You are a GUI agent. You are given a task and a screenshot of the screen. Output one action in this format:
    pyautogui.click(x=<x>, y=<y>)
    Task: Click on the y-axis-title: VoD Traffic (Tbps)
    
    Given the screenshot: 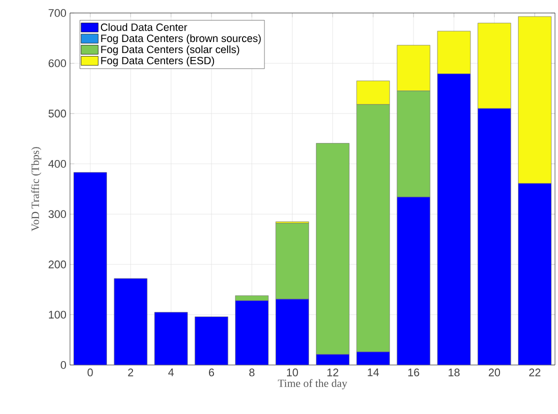 What is the action you would take?
    pyautogui.click(x=36, y=189)
    